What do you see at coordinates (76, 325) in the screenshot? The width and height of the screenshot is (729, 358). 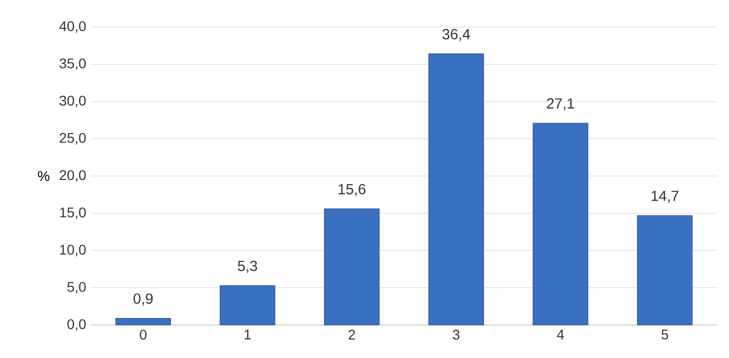 I see `y-tick-label: 0,0` at bounding box center [76, 325].